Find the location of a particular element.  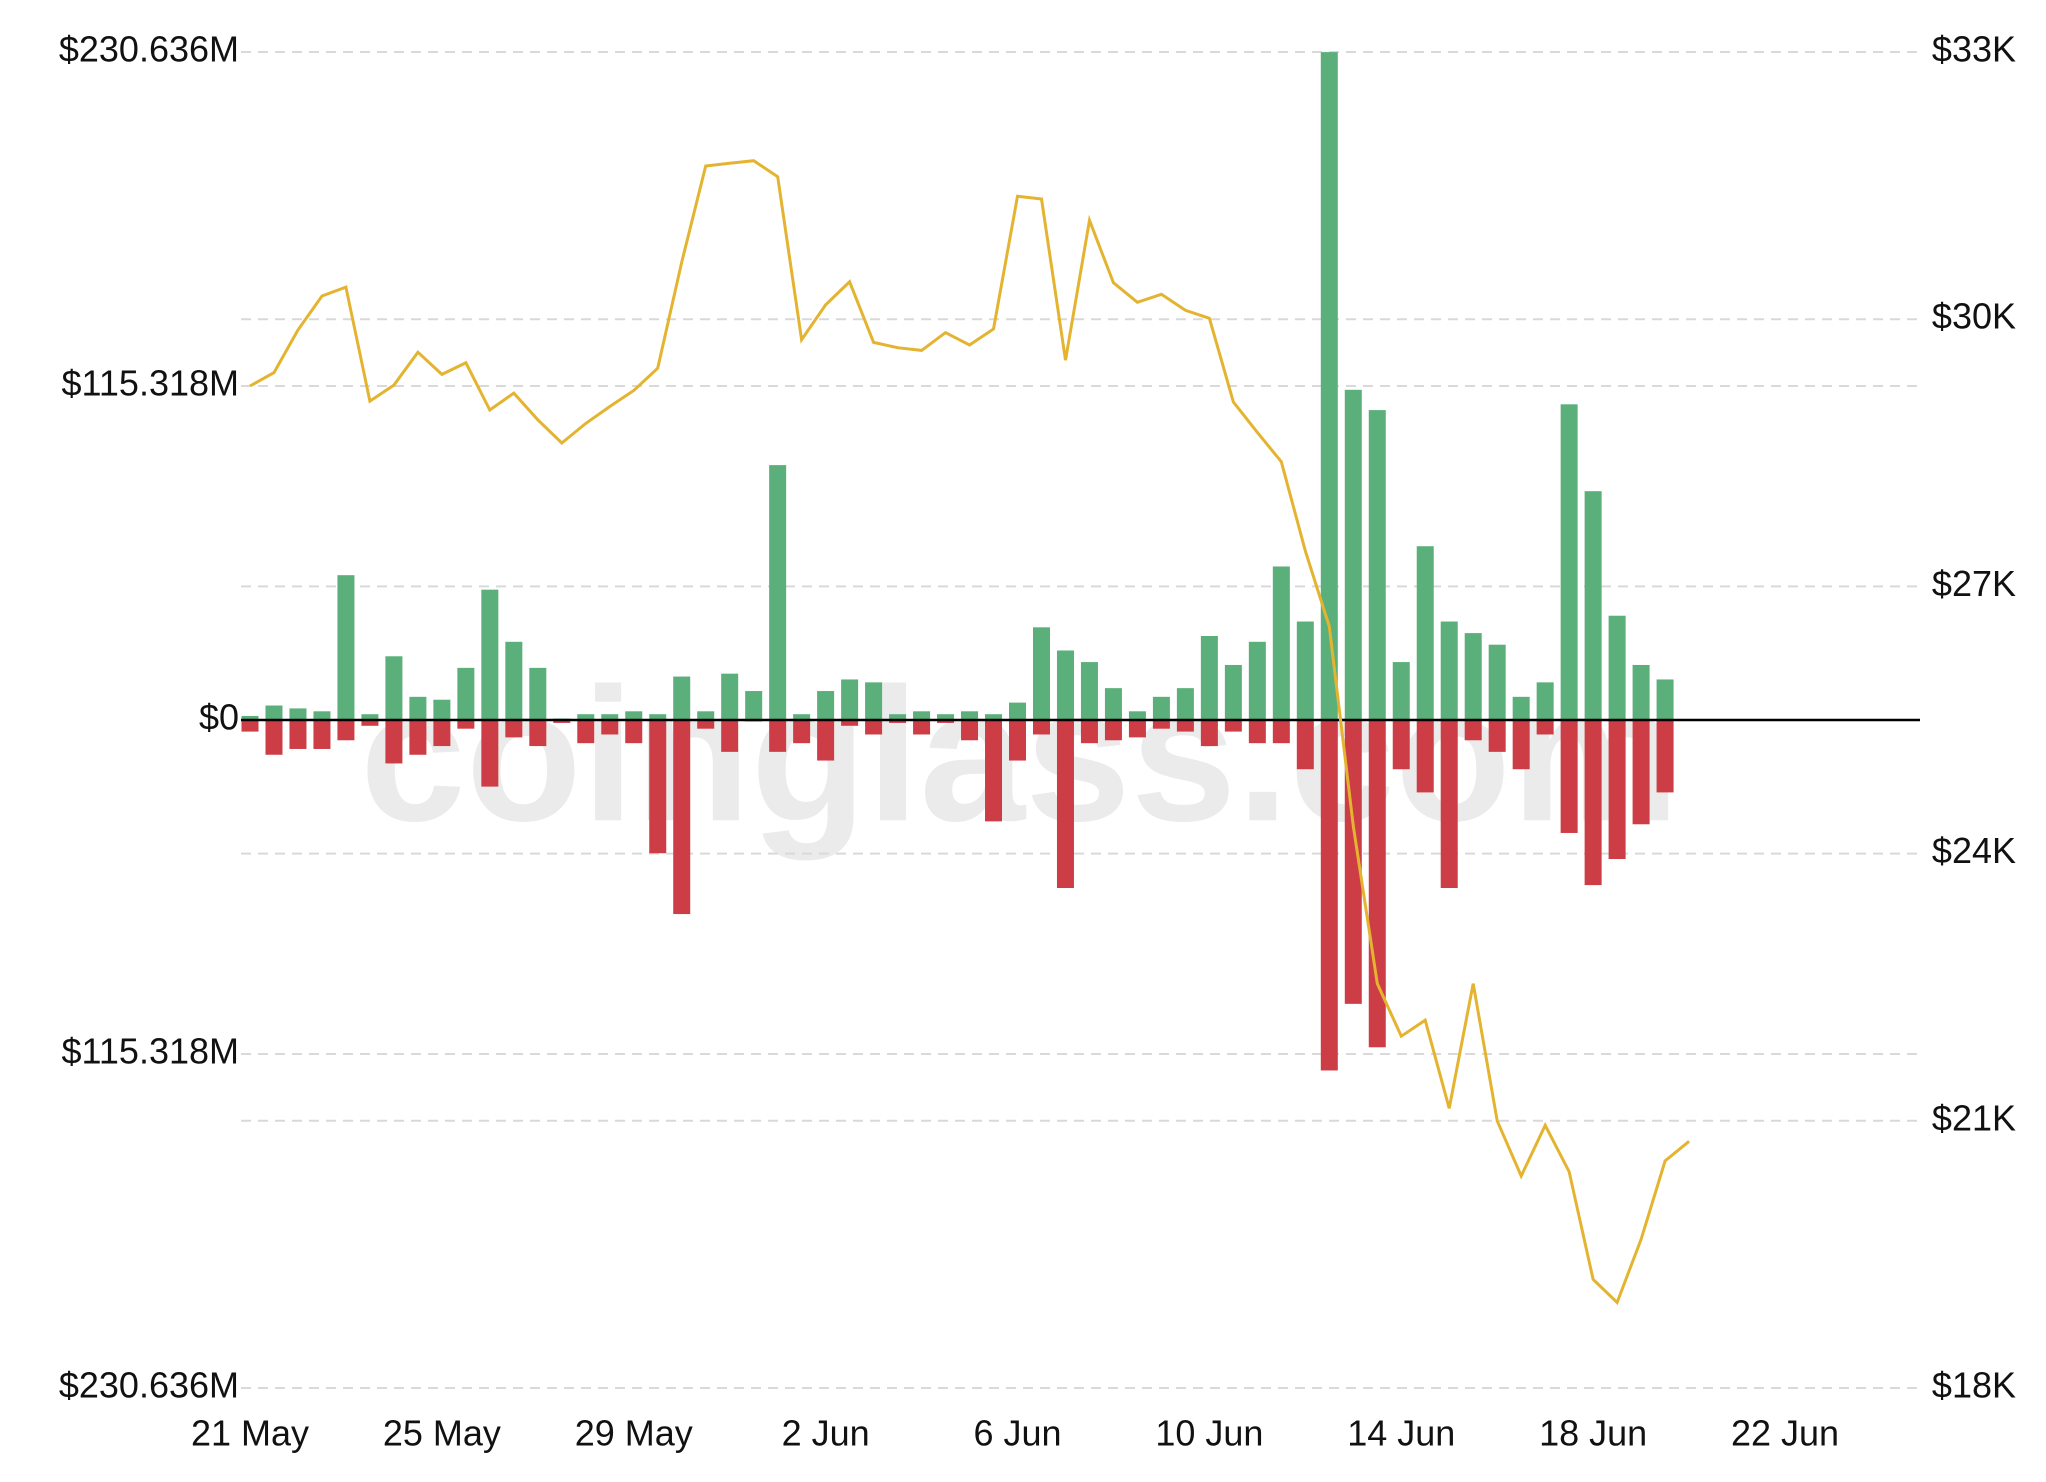

x-tick-label: 2 Jun is located at coordinates (826, 1433).